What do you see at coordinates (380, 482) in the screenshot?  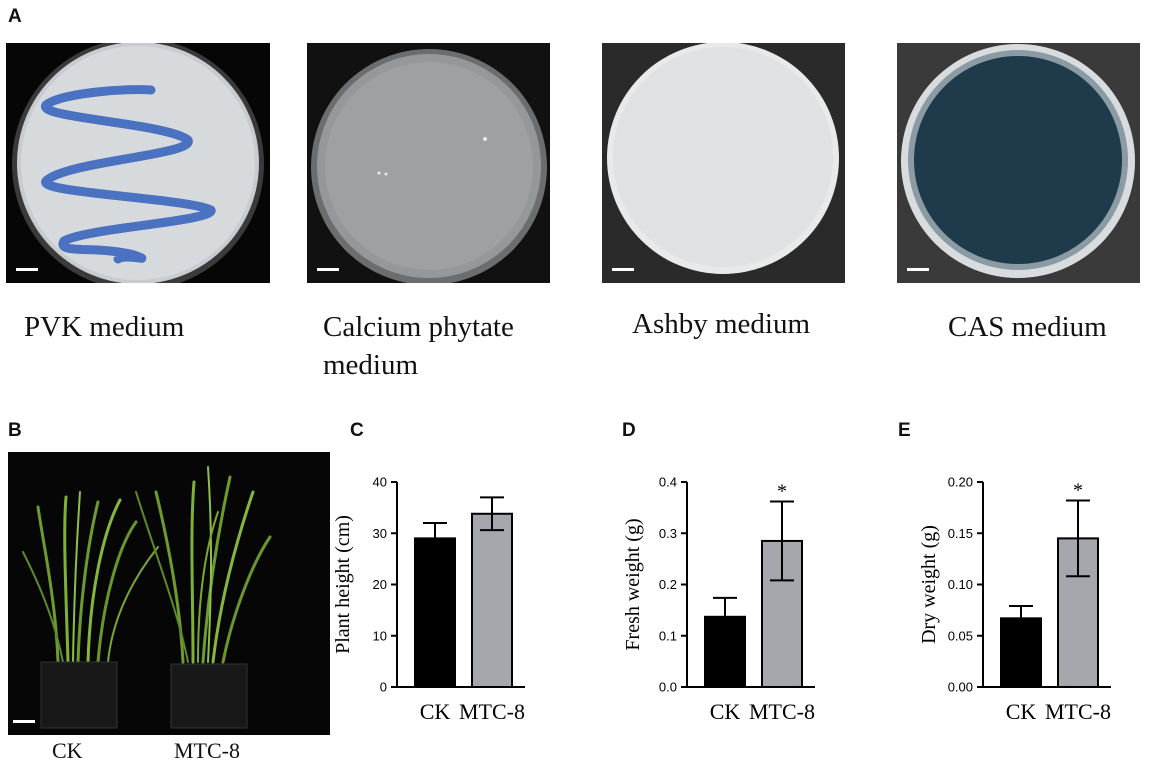 I see `y-tick-label: 40` at bounding box center [380, 482].